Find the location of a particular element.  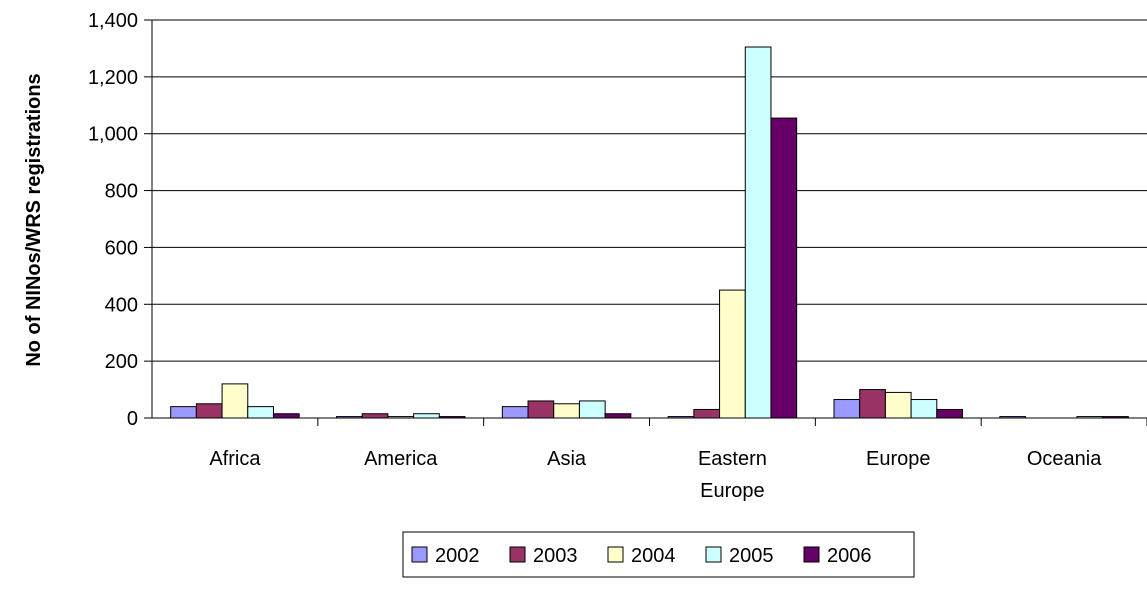

legend: 2002 2003 2004 2005 2006 is located at coordinates (658, 554).